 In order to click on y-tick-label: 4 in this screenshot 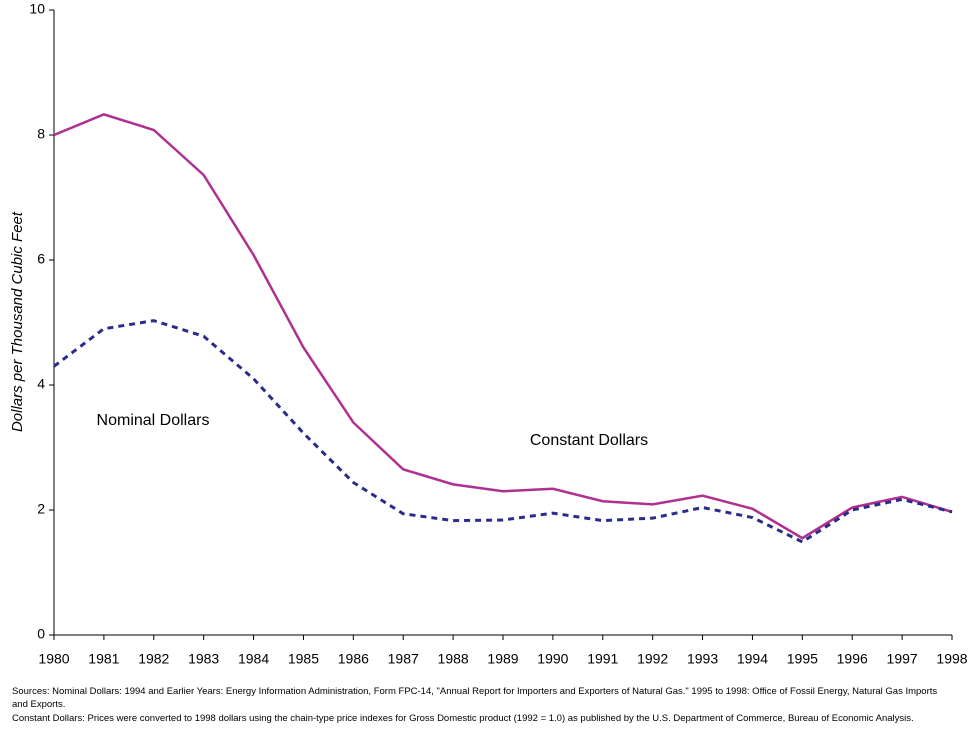, I will do `click(41, 384)`.